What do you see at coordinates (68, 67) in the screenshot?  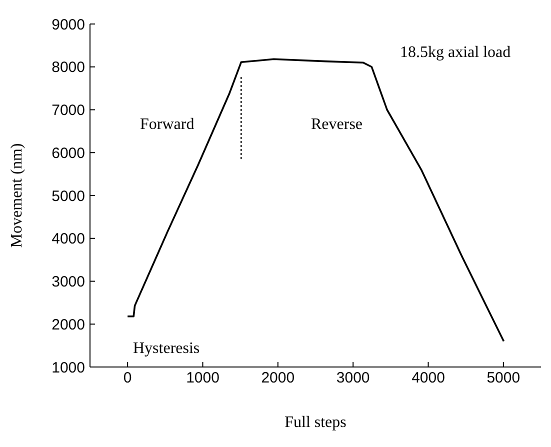 I see `y-tick-label: 8000` at bounding box center [68, 67].